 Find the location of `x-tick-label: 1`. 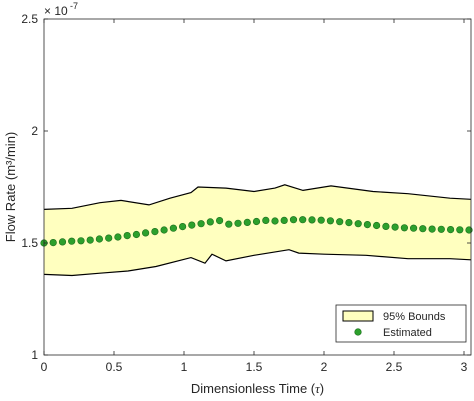

x-tick-label: 1 is located at coordinates (184, 367).